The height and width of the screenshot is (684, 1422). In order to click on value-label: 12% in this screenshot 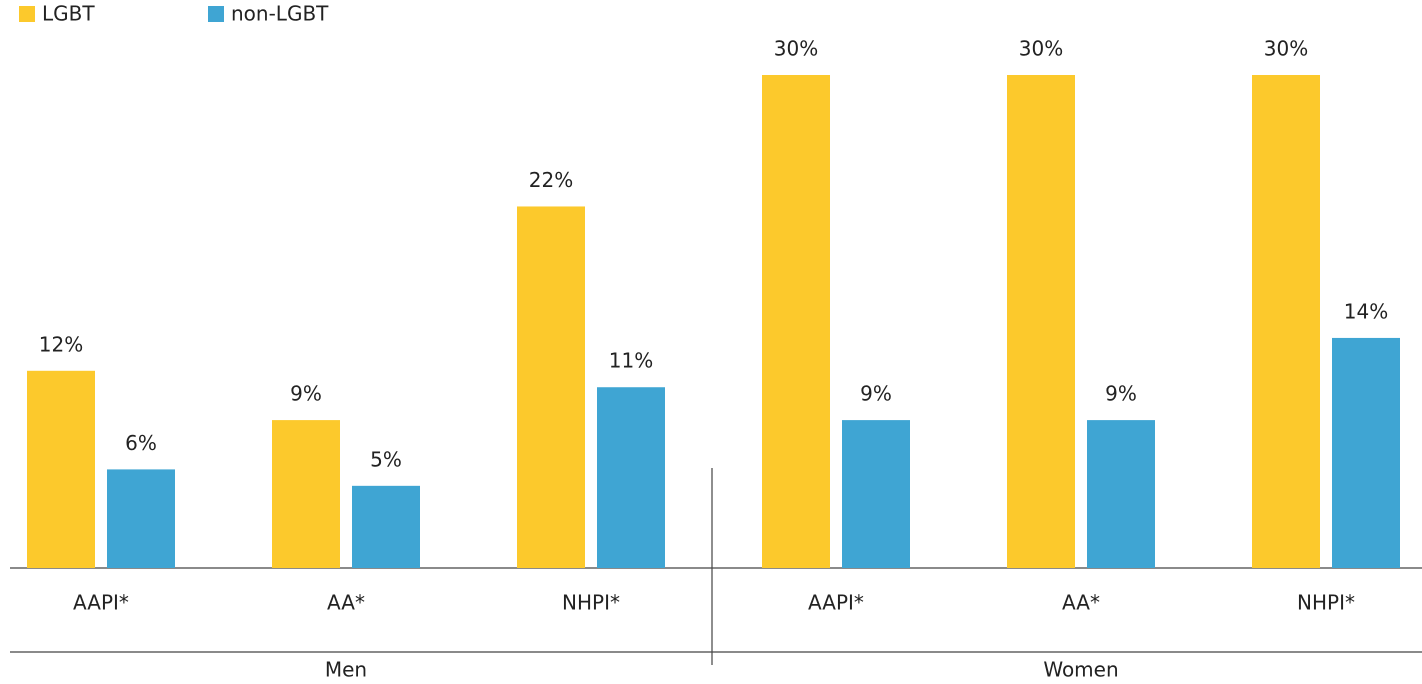, I will do `click(61, 344)`.